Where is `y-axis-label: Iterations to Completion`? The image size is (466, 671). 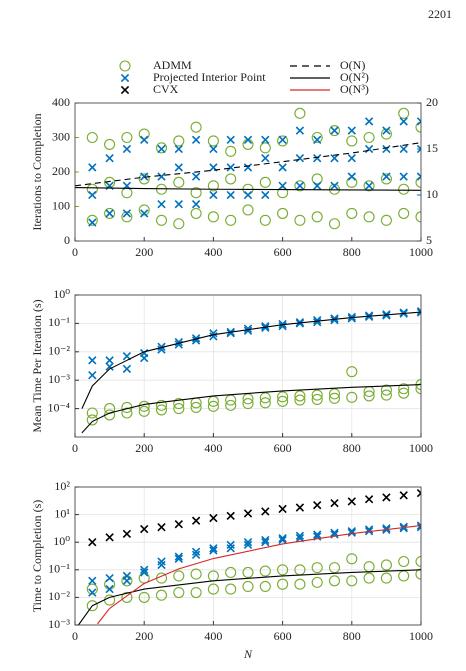
y-axis-label: Iterations to Completion is located at coordinates (37, 171).